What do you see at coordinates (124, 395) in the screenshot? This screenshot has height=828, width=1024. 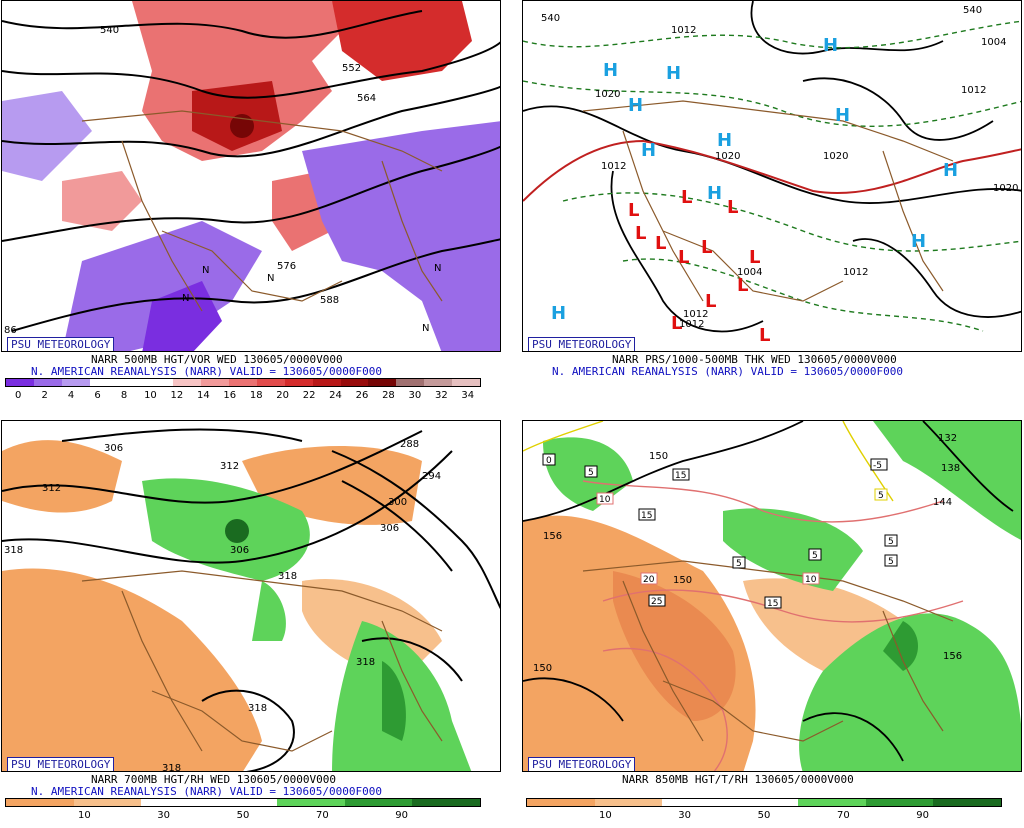 I see `colorbar-tick-label: 8` at bounding box center [124, 395].